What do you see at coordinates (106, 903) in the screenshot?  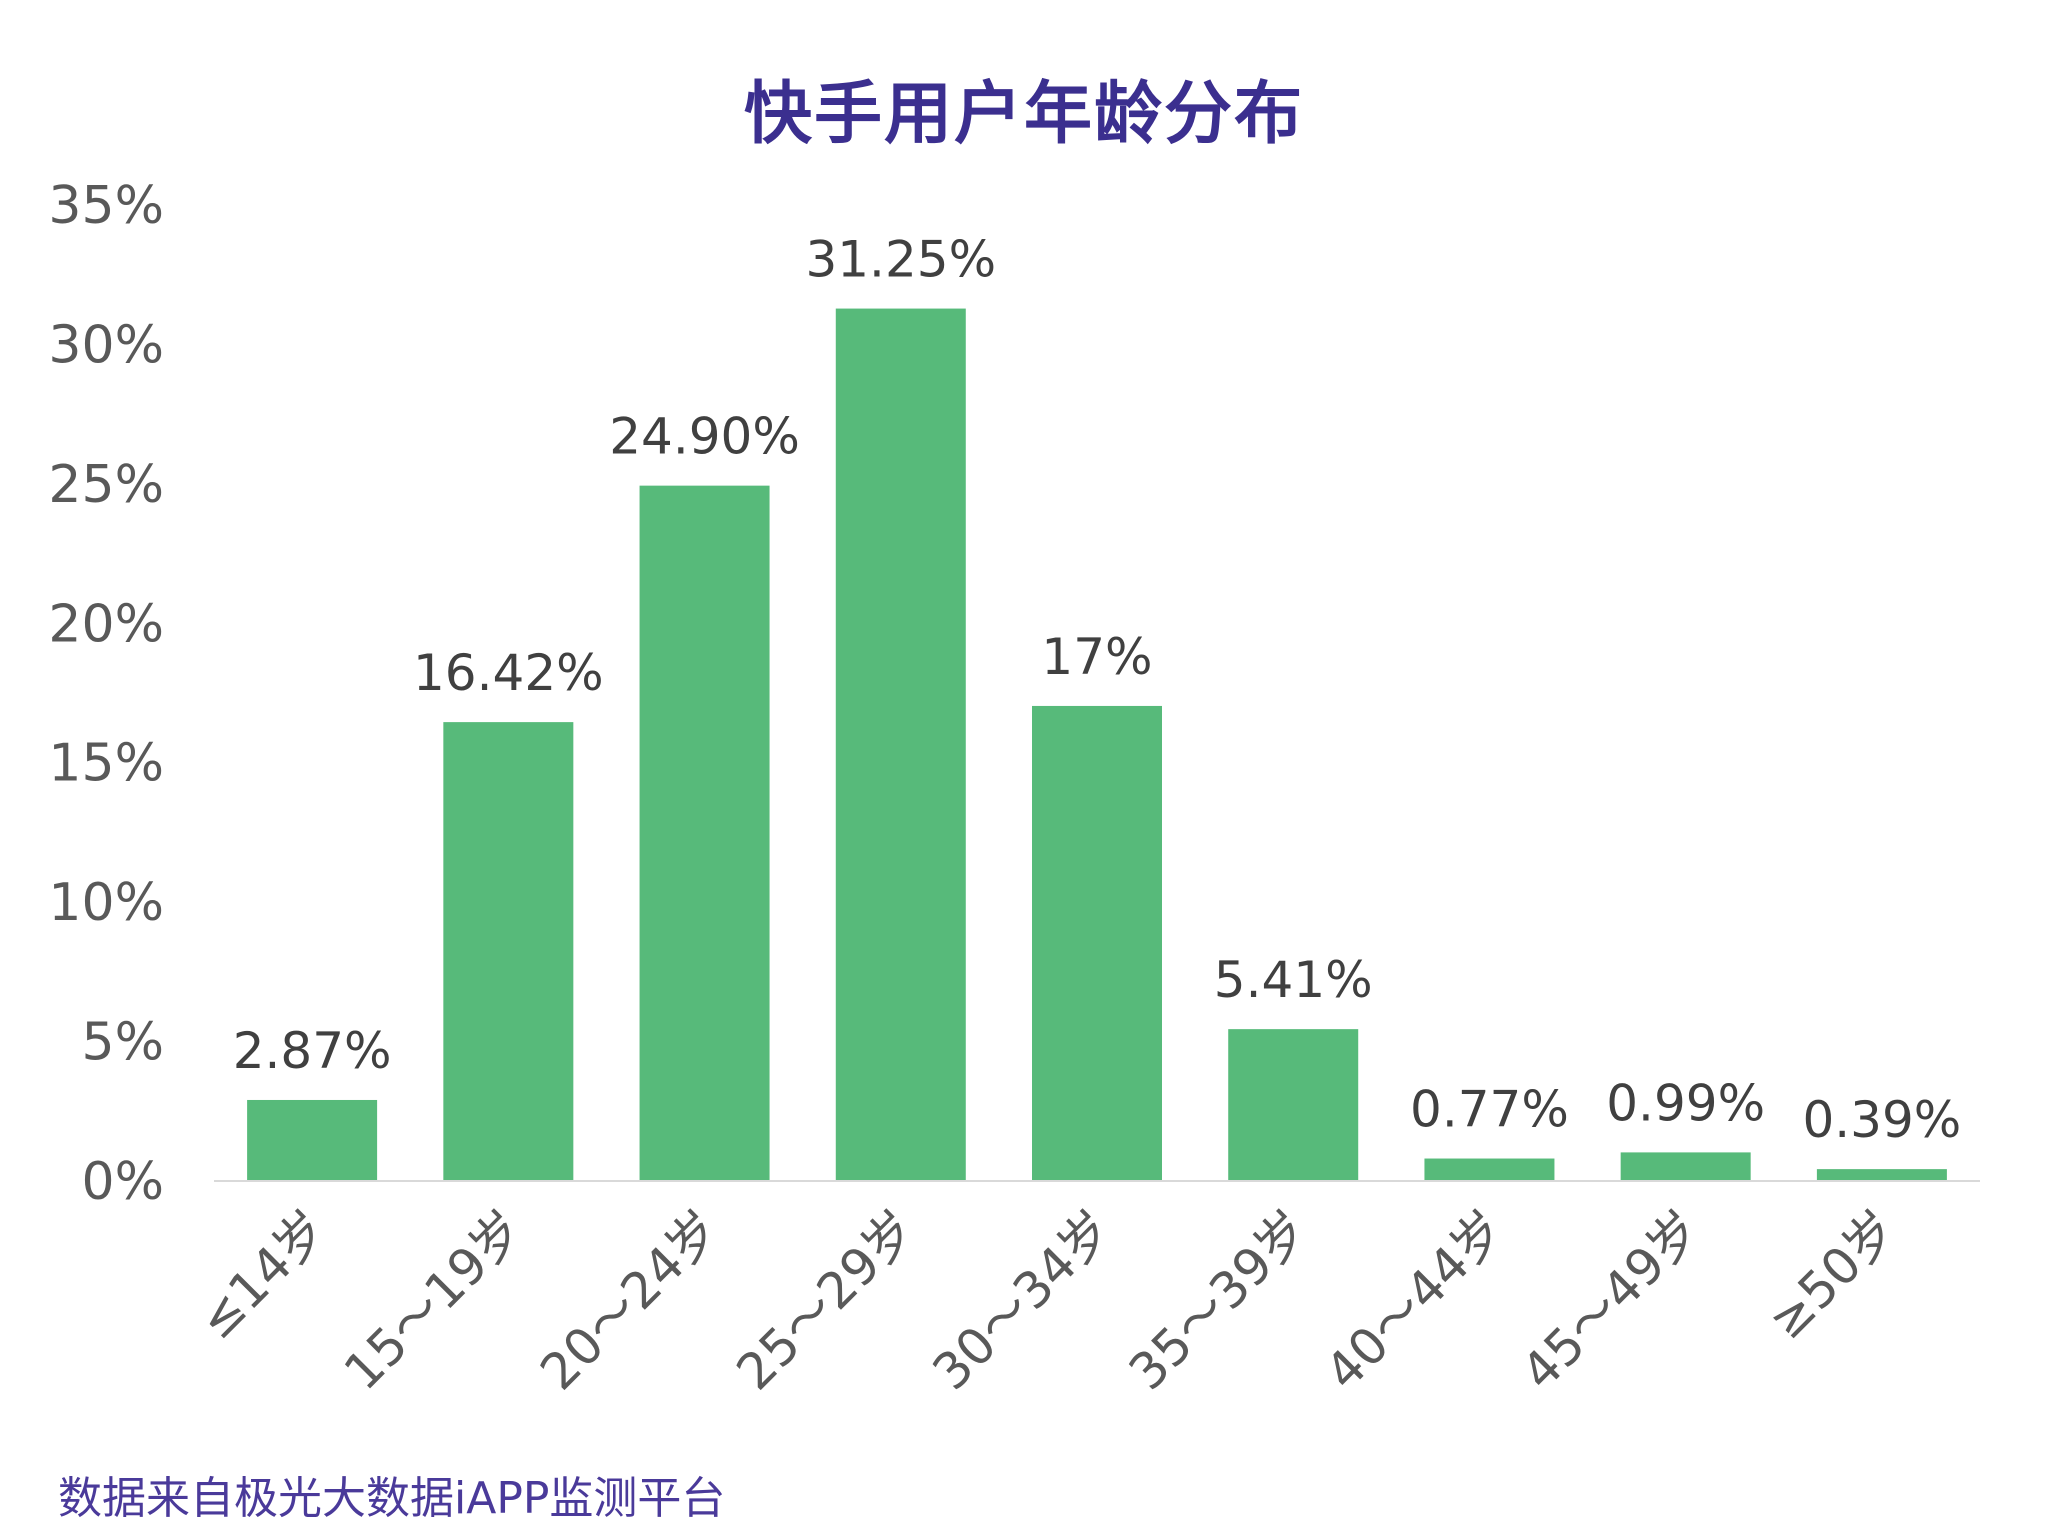 I see `y-tick-label: 10%` at bounding box center [106, 903].